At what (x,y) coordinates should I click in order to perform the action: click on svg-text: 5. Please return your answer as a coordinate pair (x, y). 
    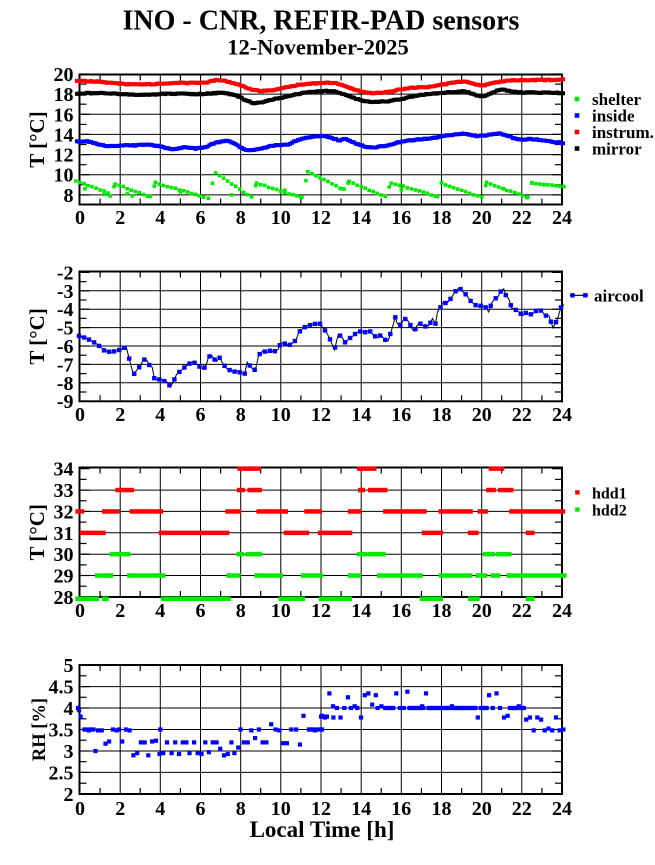
    Looking at the image, I should click on (69, 666).